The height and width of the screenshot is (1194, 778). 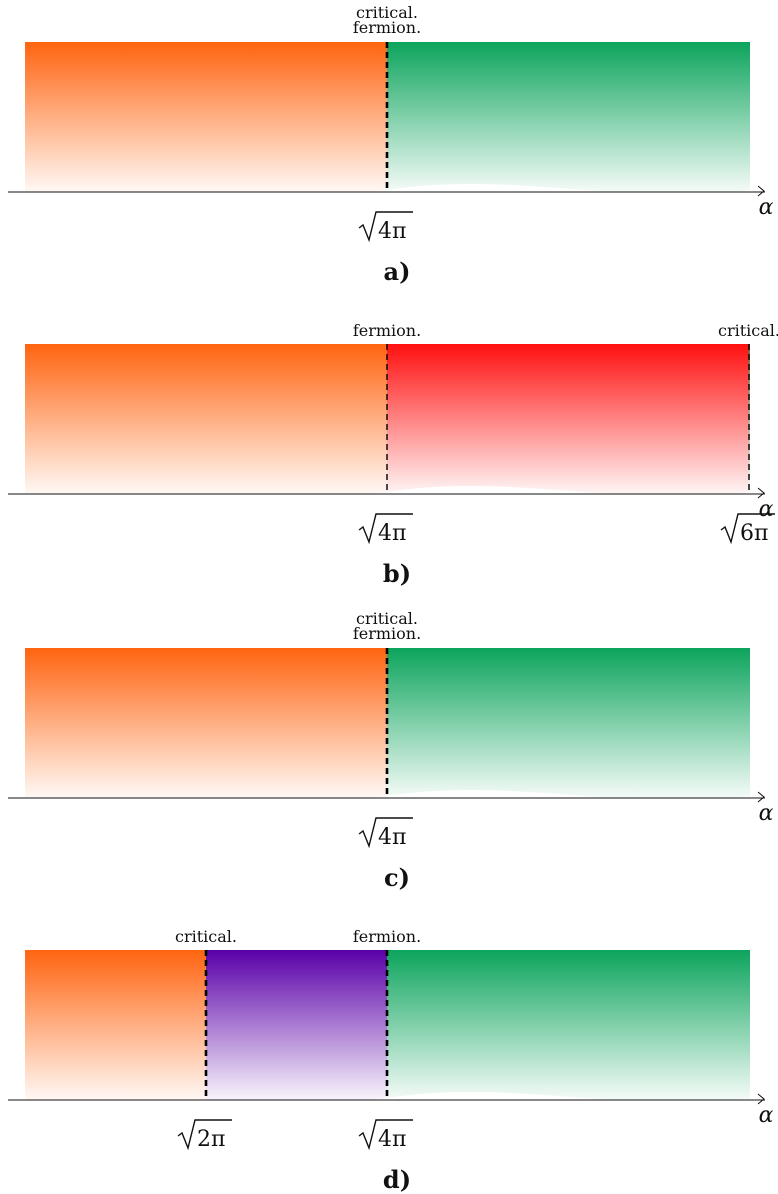 What do you see at coordinates (397, 271) in the screenshot?
I see `panel-label: a)` at bounding box center [397, 271].